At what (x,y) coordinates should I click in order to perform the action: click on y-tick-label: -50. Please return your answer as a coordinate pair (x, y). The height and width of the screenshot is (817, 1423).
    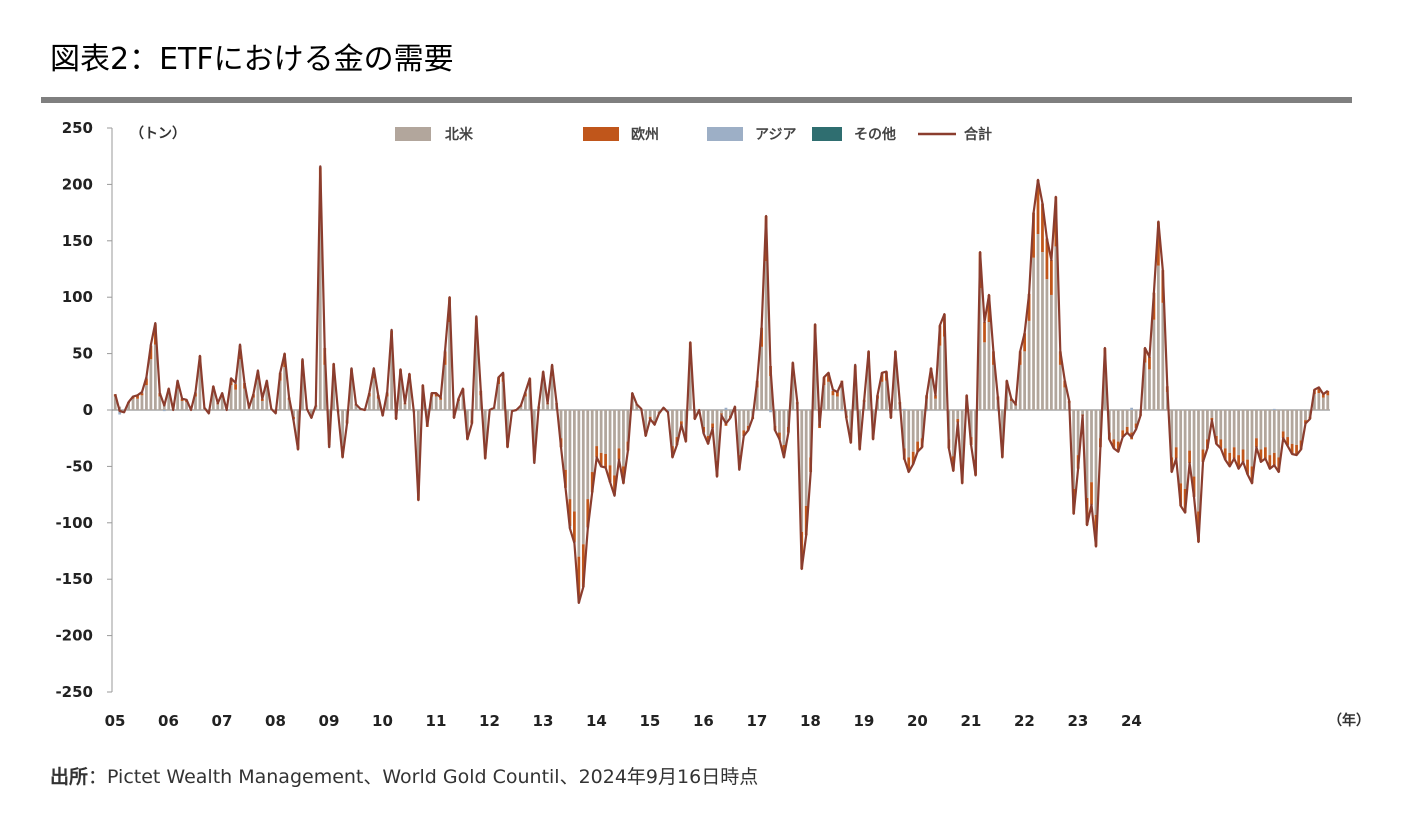
    Looking at the image, I should click on (79, 466).